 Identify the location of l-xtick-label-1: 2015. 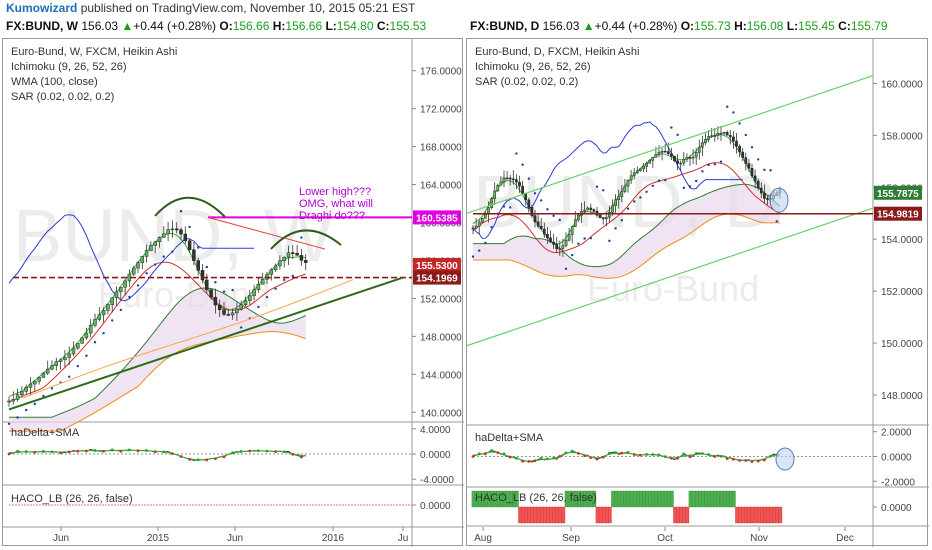
(158, 538).